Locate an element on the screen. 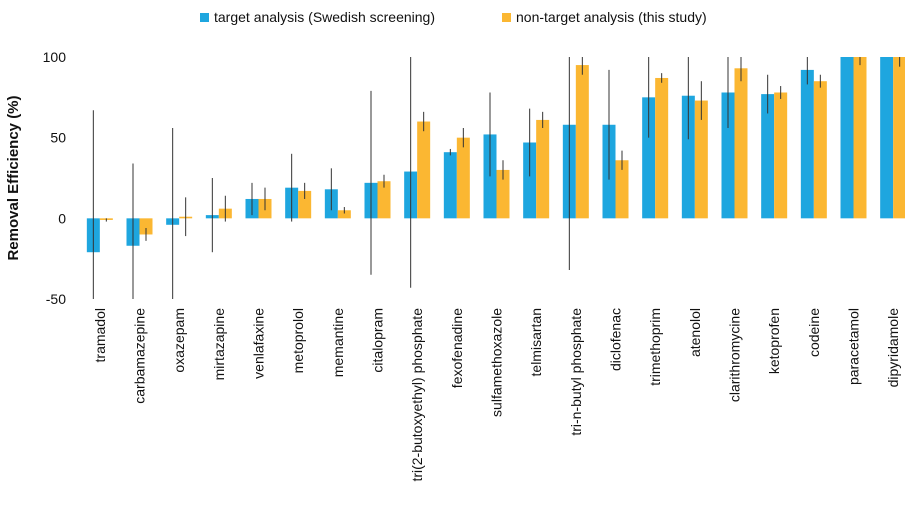  y-tick-label: 100 is located at coordinates (55, 57).